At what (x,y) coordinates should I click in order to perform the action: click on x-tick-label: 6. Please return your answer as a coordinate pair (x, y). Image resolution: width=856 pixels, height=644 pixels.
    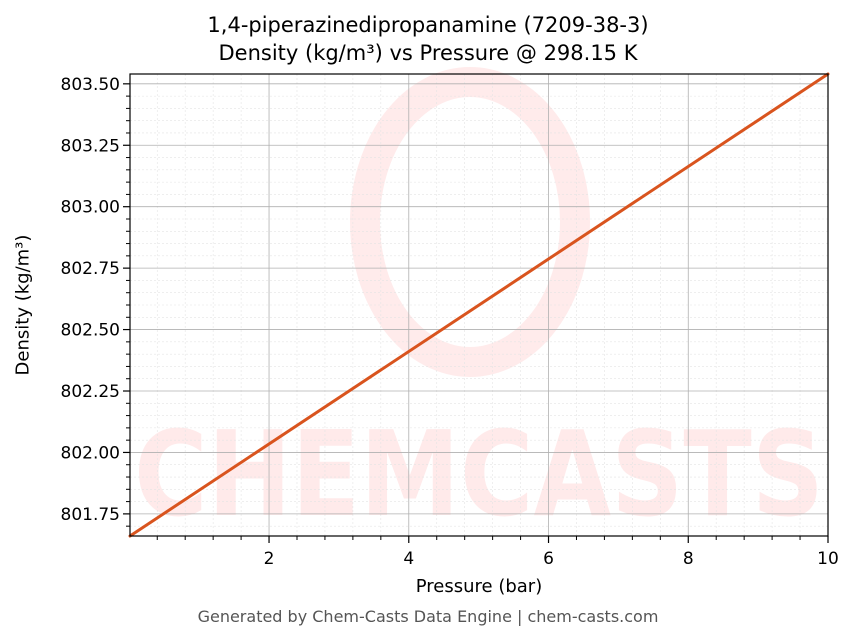
    Looking at the image, I should click on (548, 559).